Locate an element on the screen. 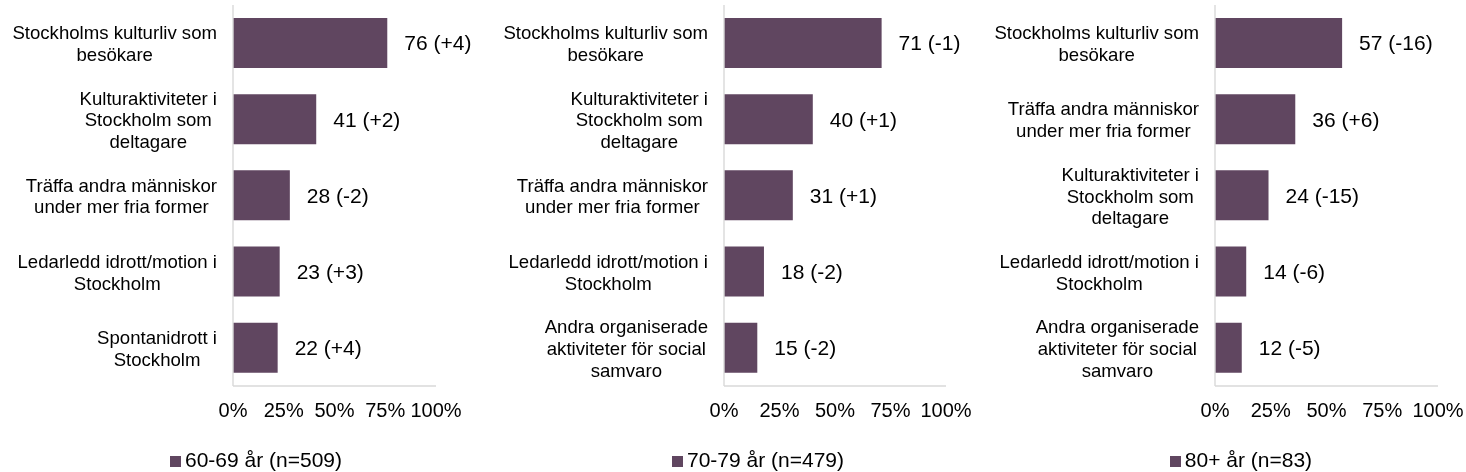 Image resolution: width=1466 pixels, height=472 pixels. data-label: 57 (-16) is located at coordinates (1396, 43).